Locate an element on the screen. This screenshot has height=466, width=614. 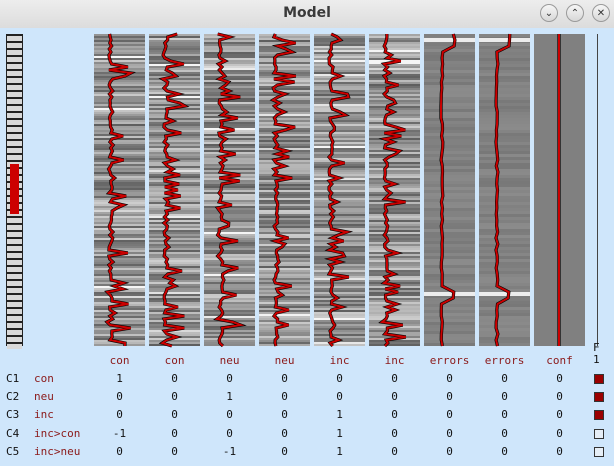
regressor-trace is located at coordinates (392, 190).